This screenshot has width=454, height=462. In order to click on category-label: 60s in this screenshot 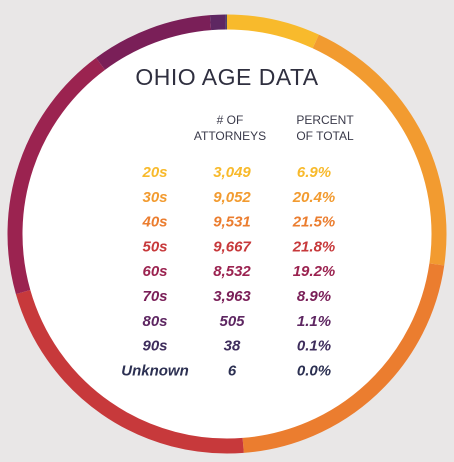, I will do `click(154, 271)`.